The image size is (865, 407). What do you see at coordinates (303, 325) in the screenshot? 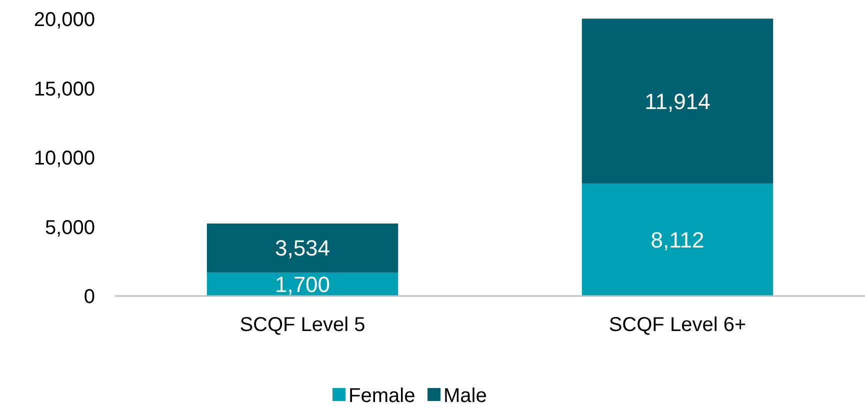
I see `x-tick-label: SCQF Level 5` at bounding box center [303, 325].